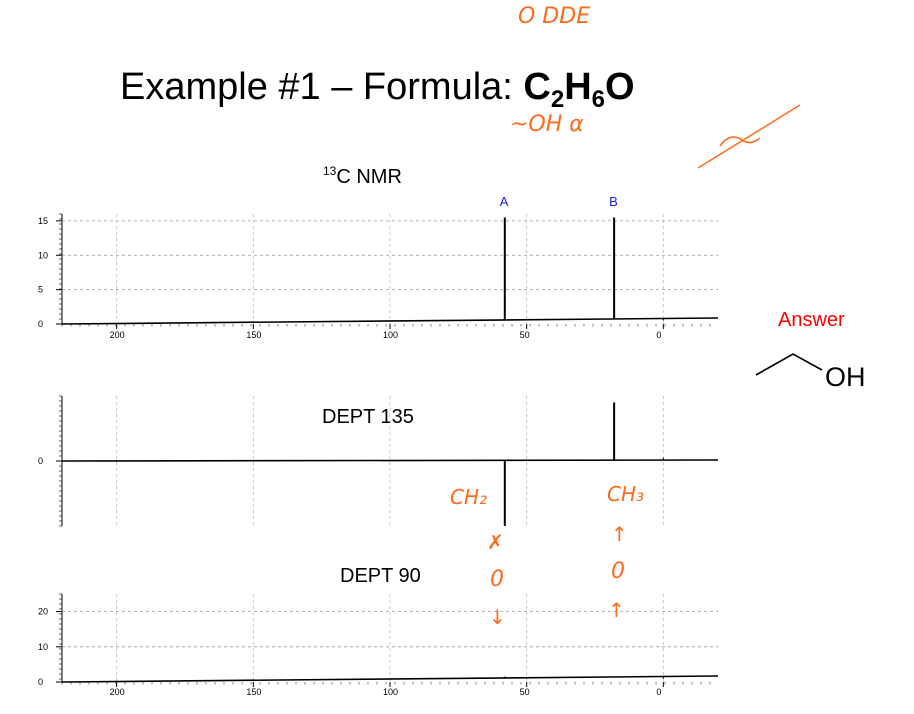  I want to click on y-tick-label: 5, so click(40, 290).